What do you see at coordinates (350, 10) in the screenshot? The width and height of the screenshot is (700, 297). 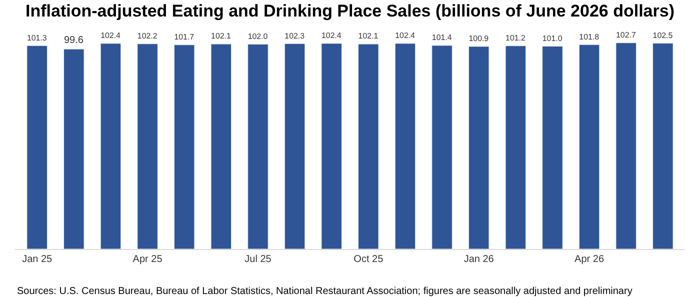 I see `chart-title: Inflation-adjusted Eating and Drinking Place Sales (billions of June 2026 dollars)` at bounding box center [350, 10].